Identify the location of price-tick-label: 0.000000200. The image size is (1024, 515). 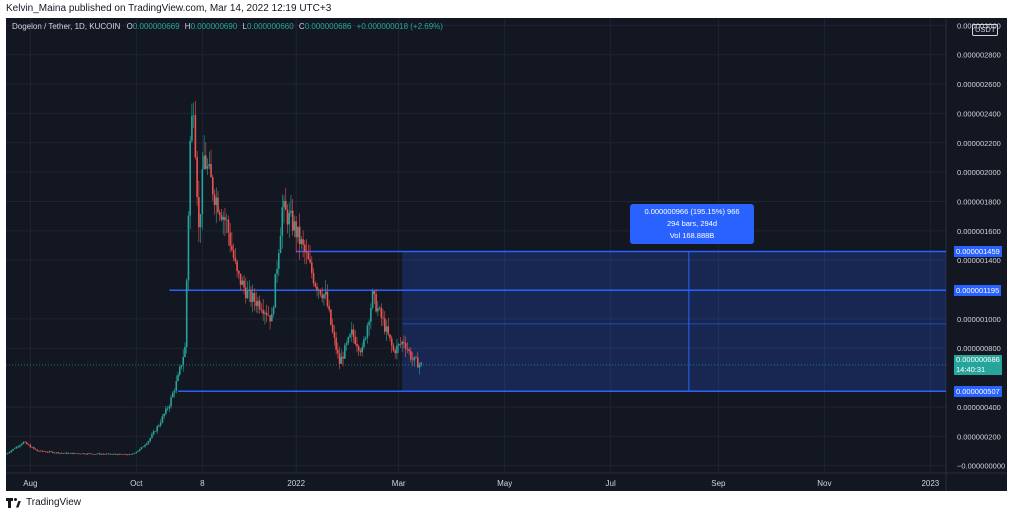
(979, 436).